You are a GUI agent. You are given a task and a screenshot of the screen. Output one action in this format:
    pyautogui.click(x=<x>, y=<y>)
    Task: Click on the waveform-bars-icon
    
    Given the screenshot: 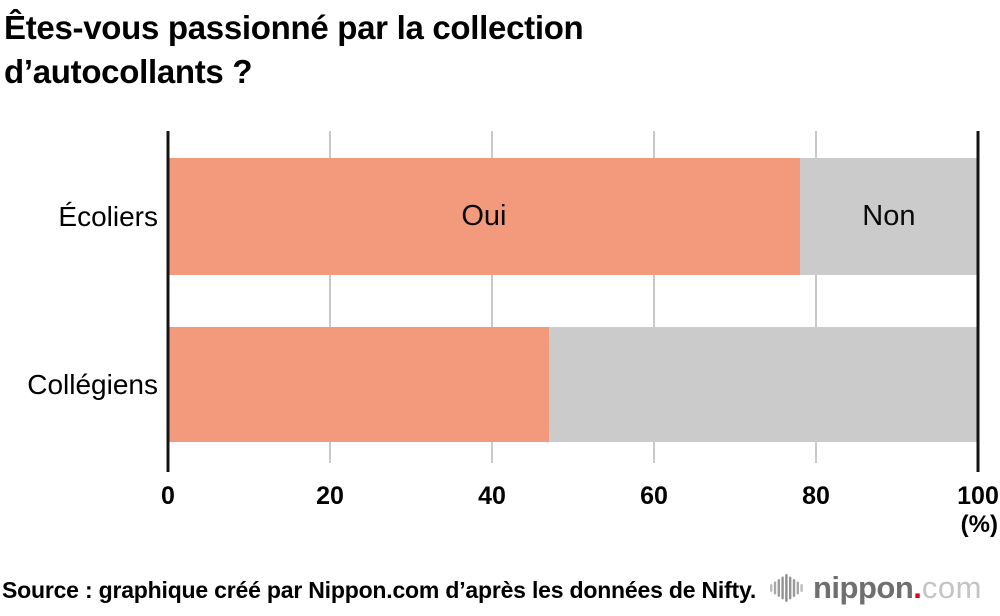 What is the action you would take?
    pyautogui.click(x=786, y=588)
    